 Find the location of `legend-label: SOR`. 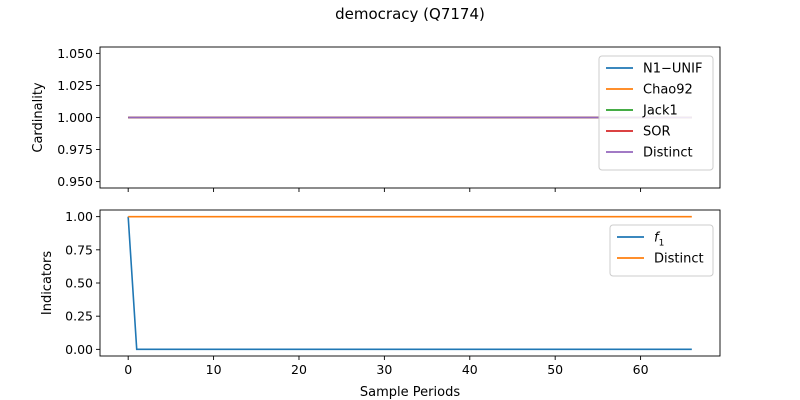

legend-label: SOR is located at coordinates (657, 132).